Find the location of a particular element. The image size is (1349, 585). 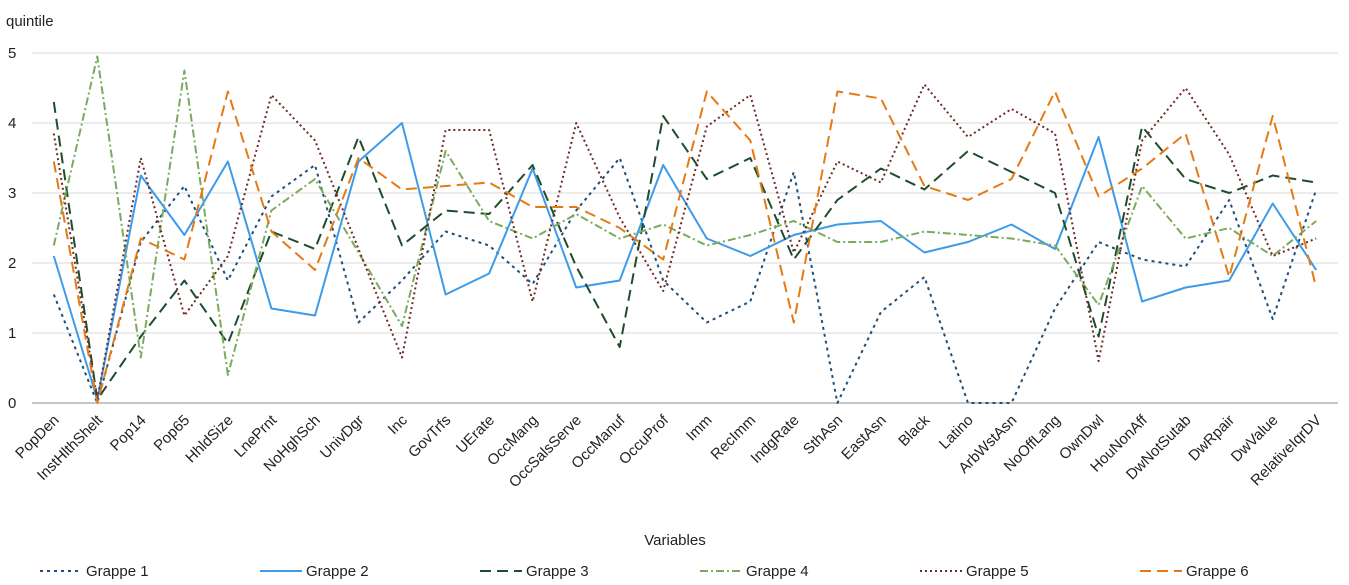

y-tick-label: 3 is located at coordinates (12, 193).